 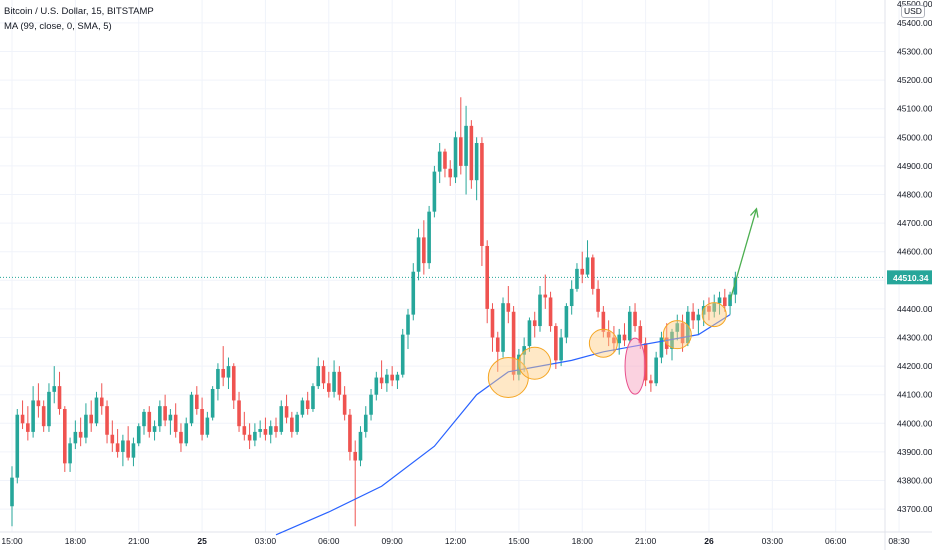 I want to click on symbol-title: Bitcoin / U.S. Dollar, 15, BITSTAMP, so click(x=79, y=11).